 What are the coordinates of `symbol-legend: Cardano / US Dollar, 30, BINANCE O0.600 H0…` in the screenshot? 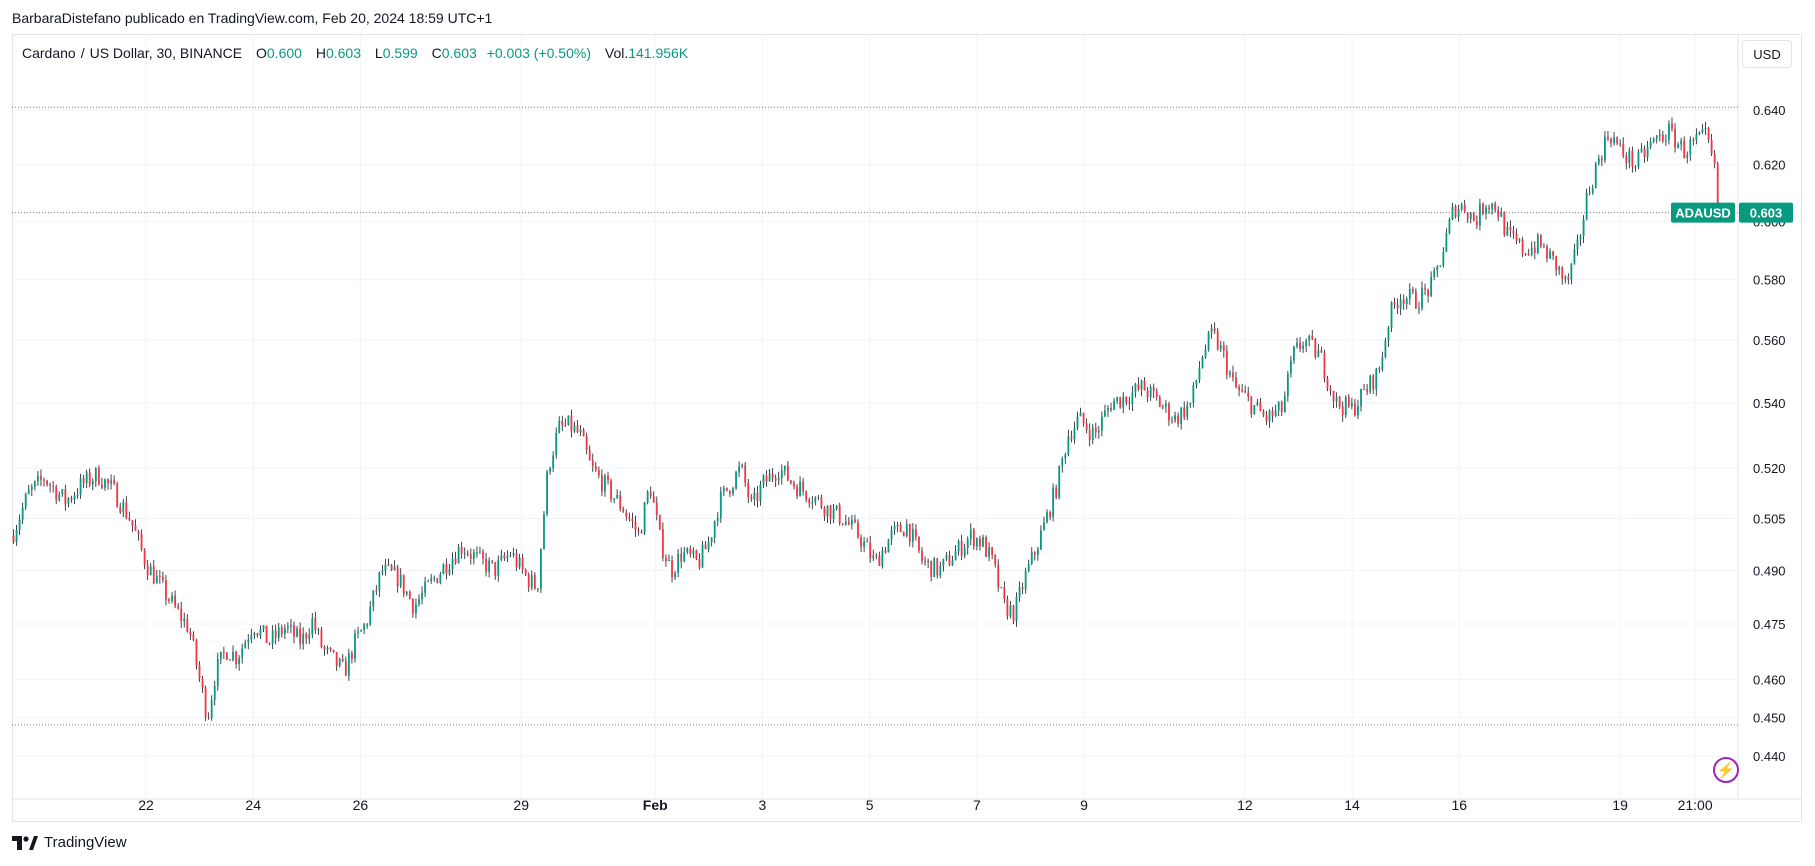 It's located at (355, 53).